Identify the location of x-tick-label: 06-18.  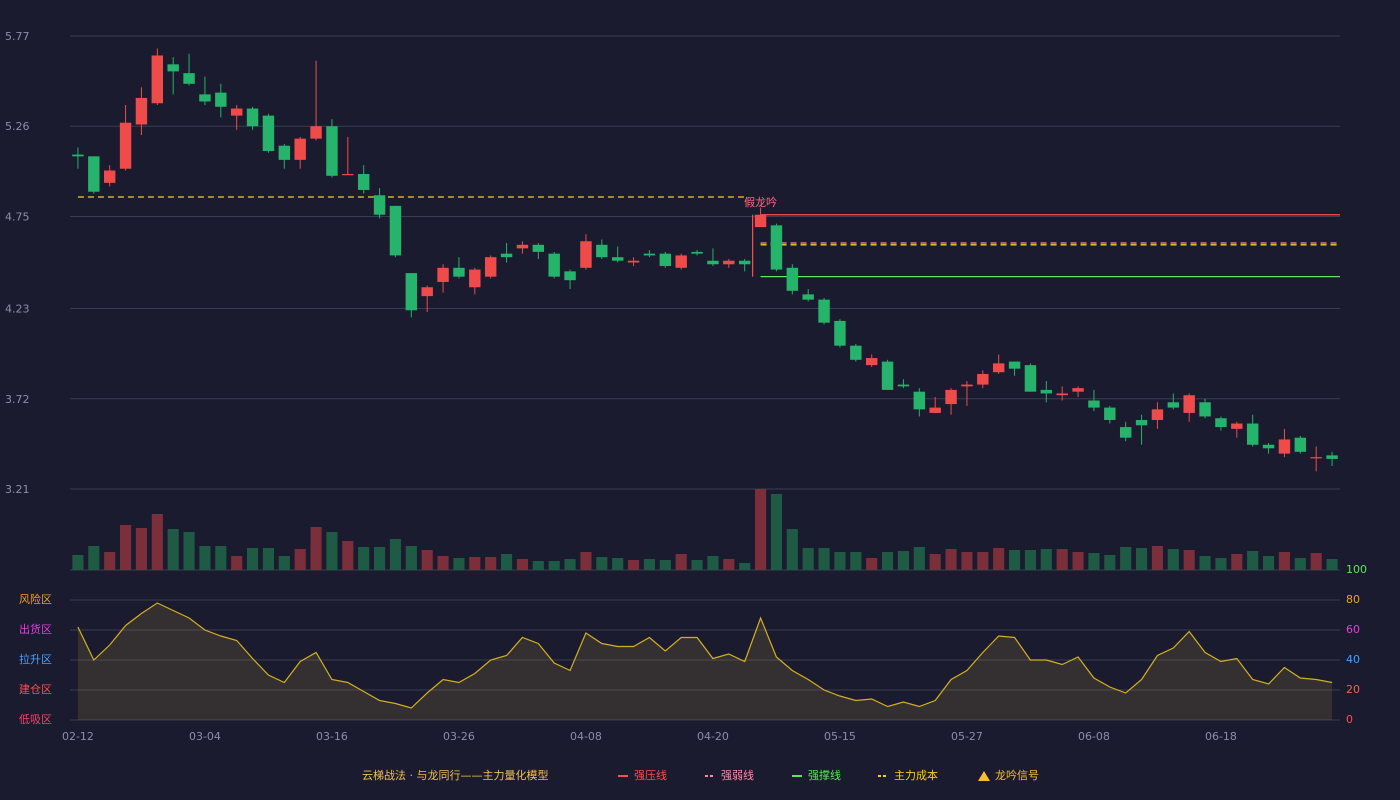
(1221, 736).